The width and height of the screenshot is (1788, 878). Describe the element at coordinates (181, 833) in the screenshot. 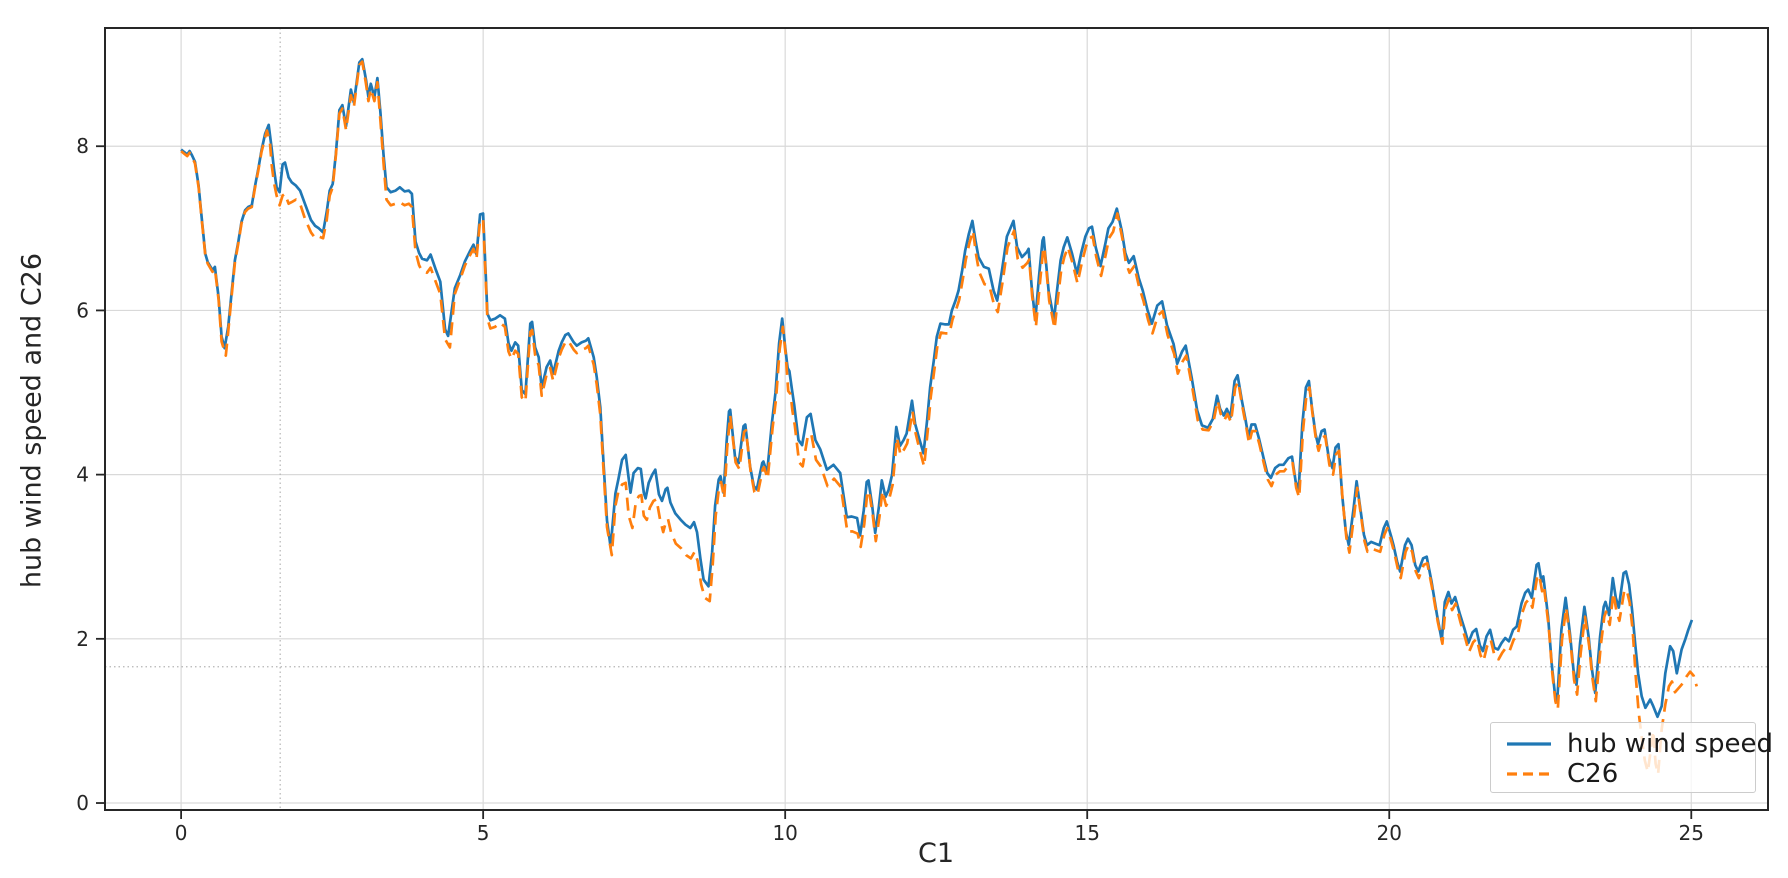

I see `x-tick-label: 0` at that location.